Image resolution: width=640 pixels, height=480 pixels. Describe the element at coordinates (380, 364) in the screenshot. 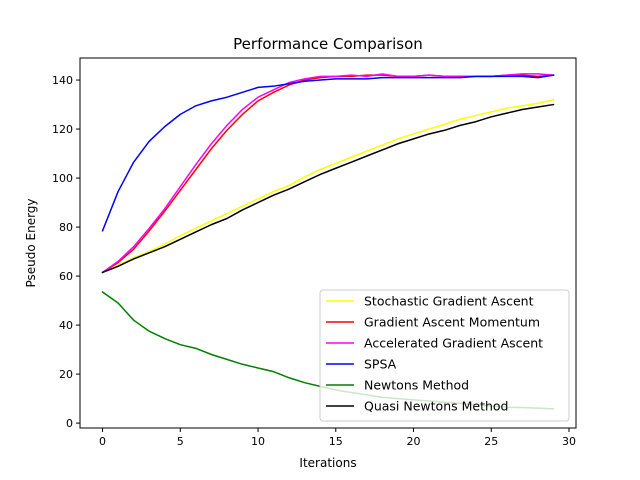

I see `legend-label: SPSA` at that location.